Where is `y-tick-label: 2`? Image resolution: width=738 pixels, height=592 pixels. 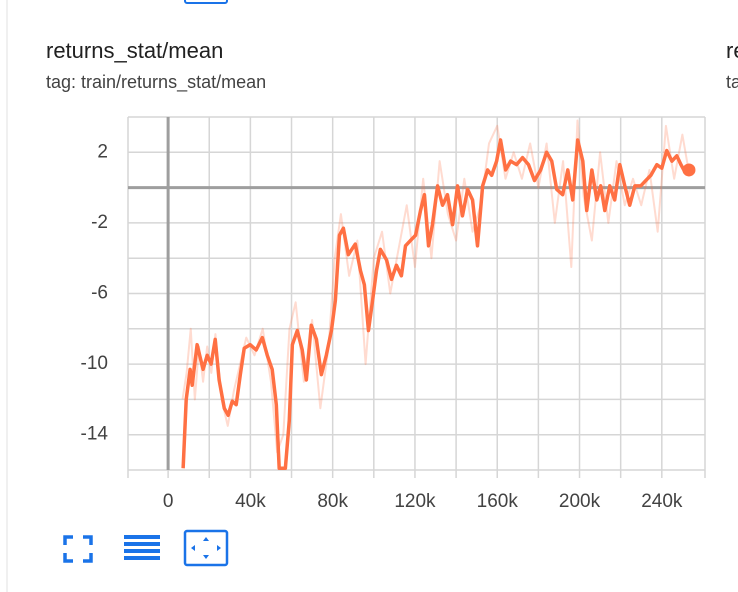 y-tick-label: 2 is located at coordinates (102, 151).